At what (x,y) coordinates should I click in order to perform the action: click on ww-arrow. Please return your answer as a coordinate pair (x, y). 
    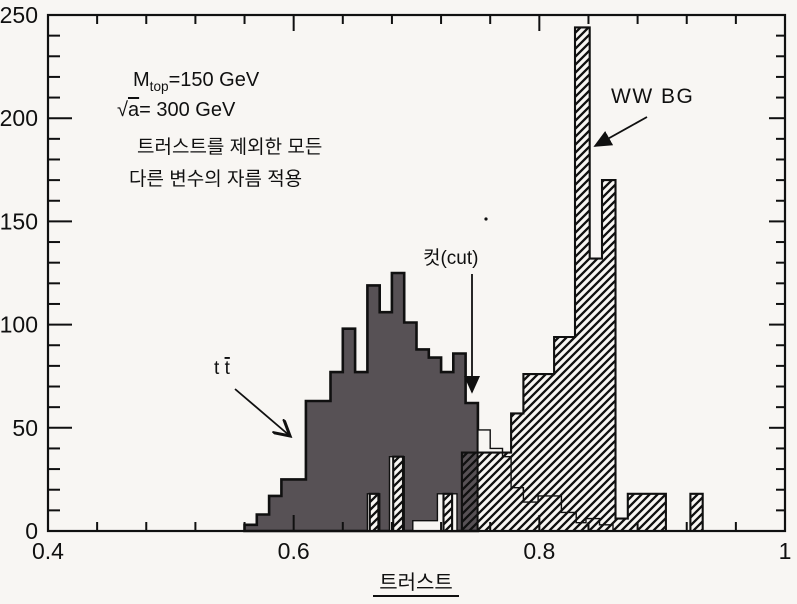
    Looking at the image, I should click on (620, 131).